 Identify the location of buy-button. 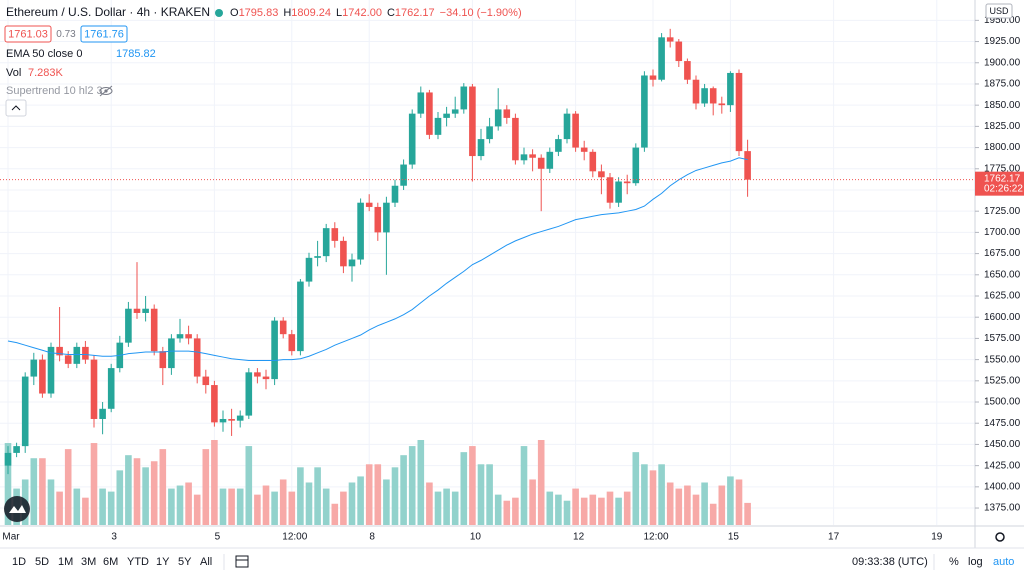
(104, 34).